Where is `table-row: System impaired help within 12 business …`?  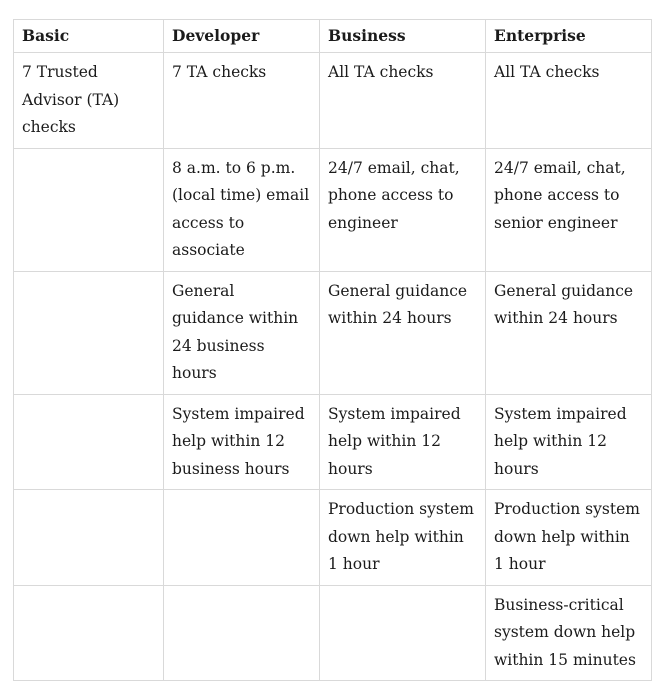 table-row: System impaired help within 12 business … is located at coordinates (332, 441).